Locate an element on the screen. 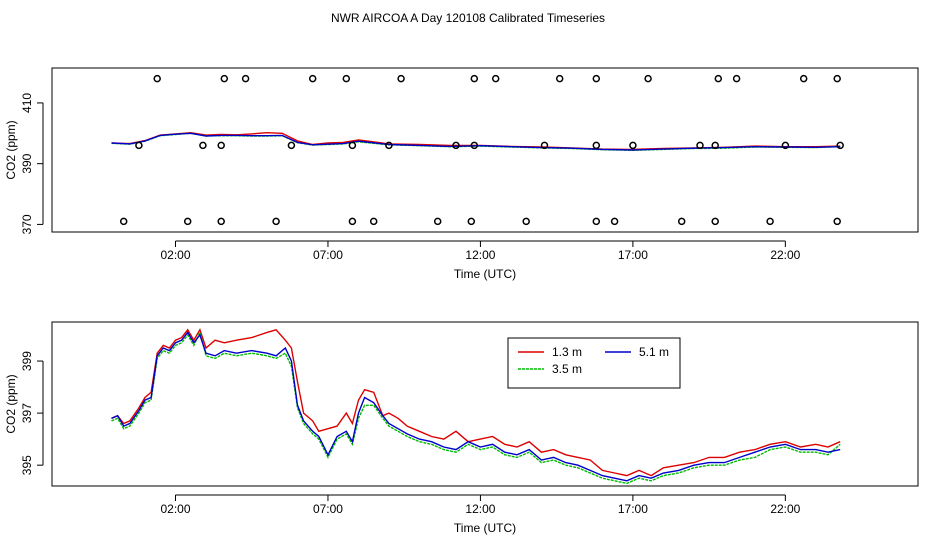 Image resolution: width=936 pixels, height=540 pixels. legend-label: 5.1 m is located at coordinates (654, 352).